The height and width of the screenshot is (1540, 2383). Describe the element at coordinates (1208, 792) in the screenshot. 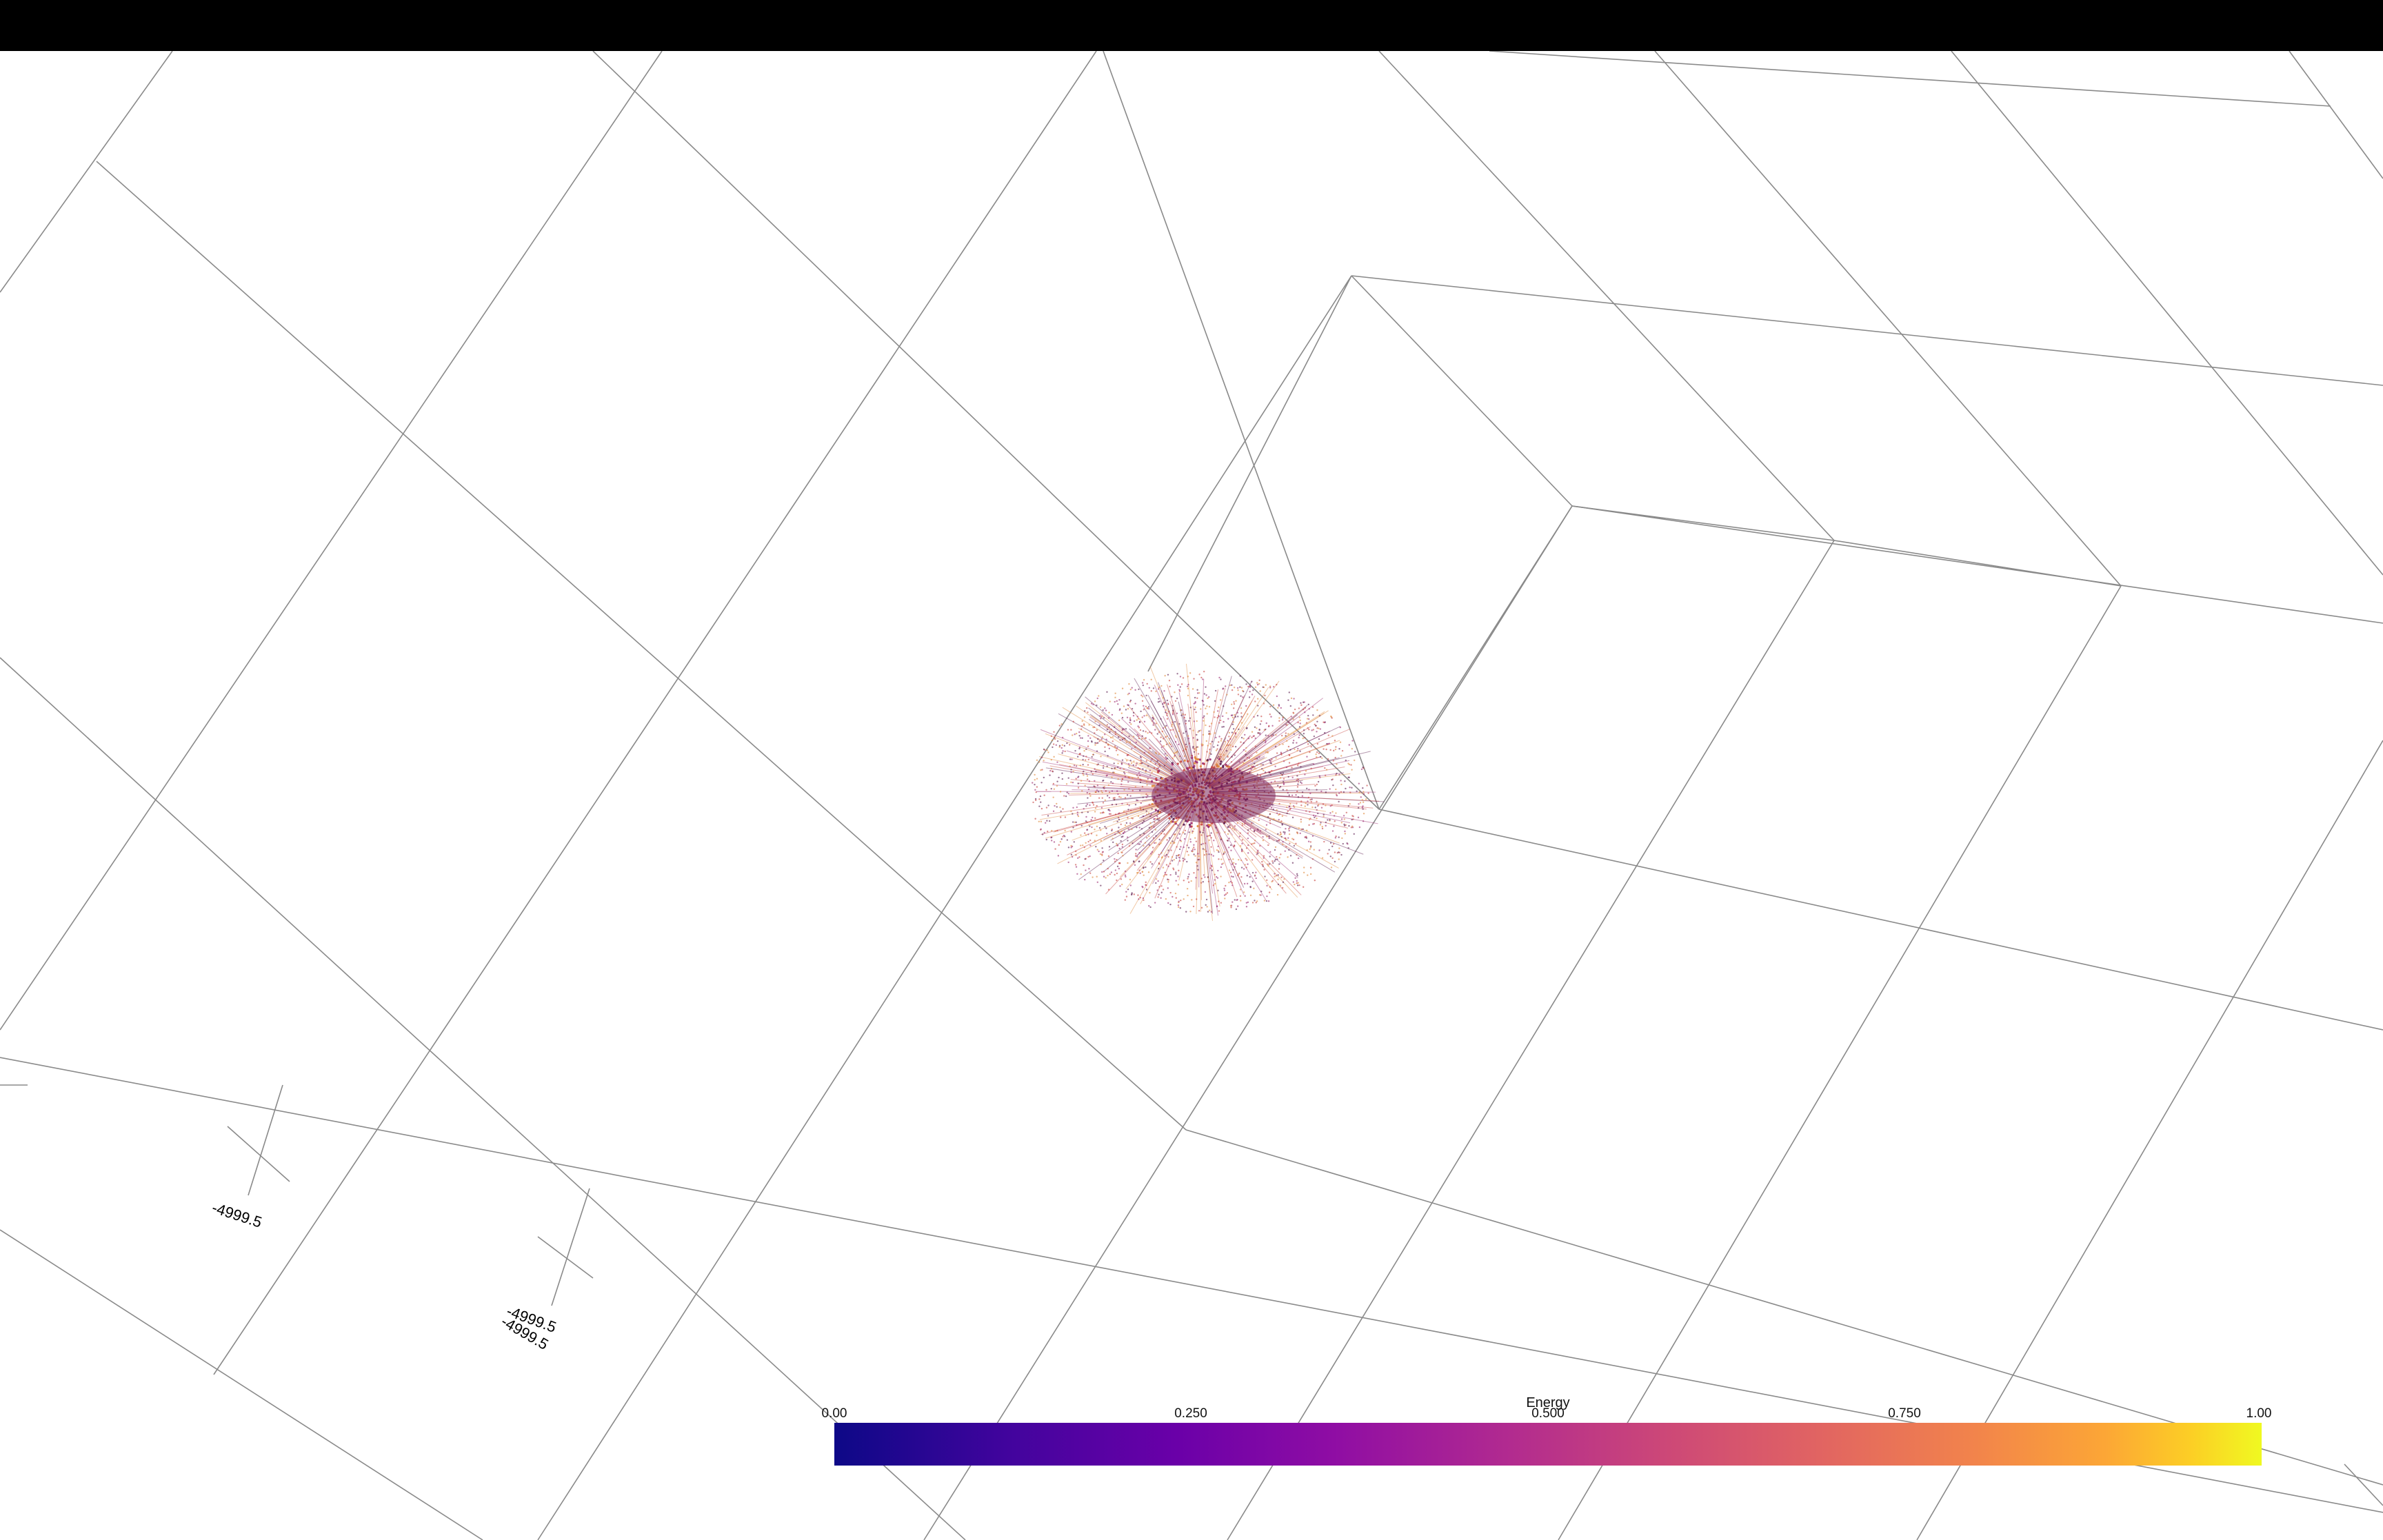

I see `particle-point-cloud` at that location.